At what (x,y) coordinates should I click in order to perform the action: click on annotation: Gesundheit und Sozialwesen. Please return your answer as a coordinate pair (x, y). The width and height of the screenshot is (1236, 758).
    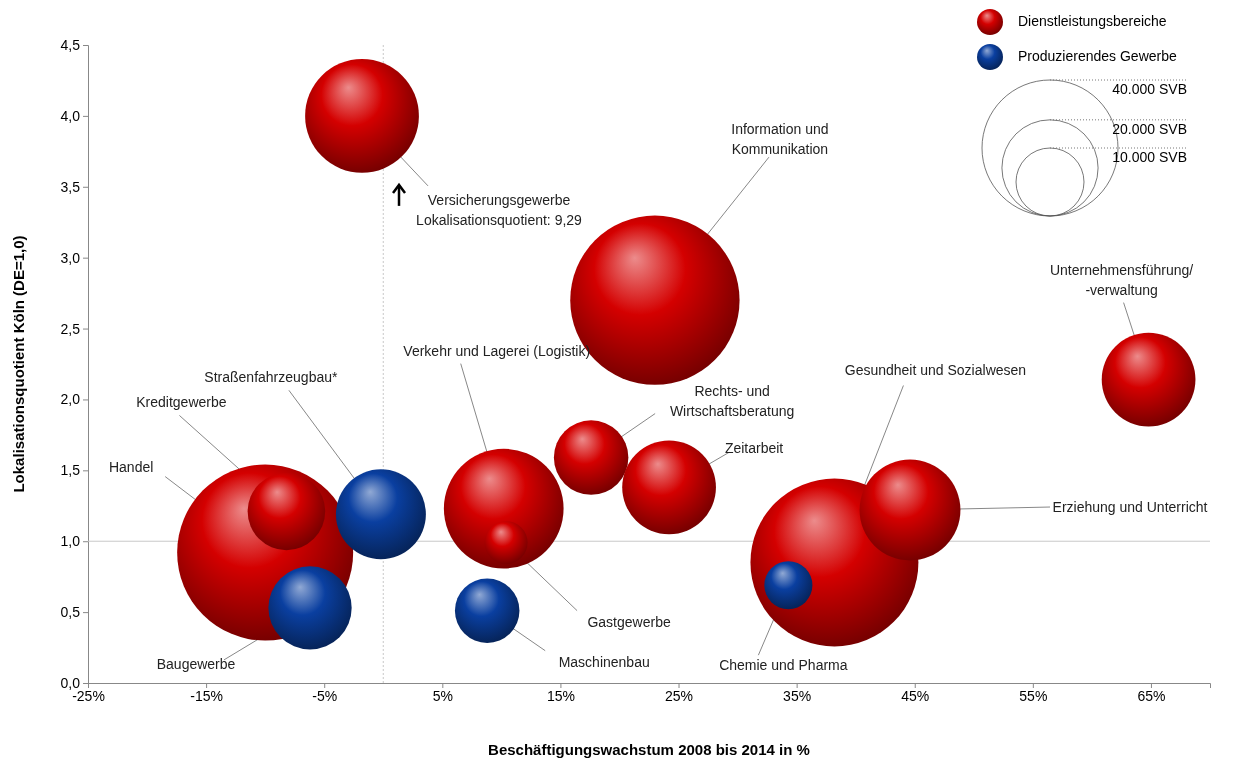
    Looking at the image, I should click on (935, 370).